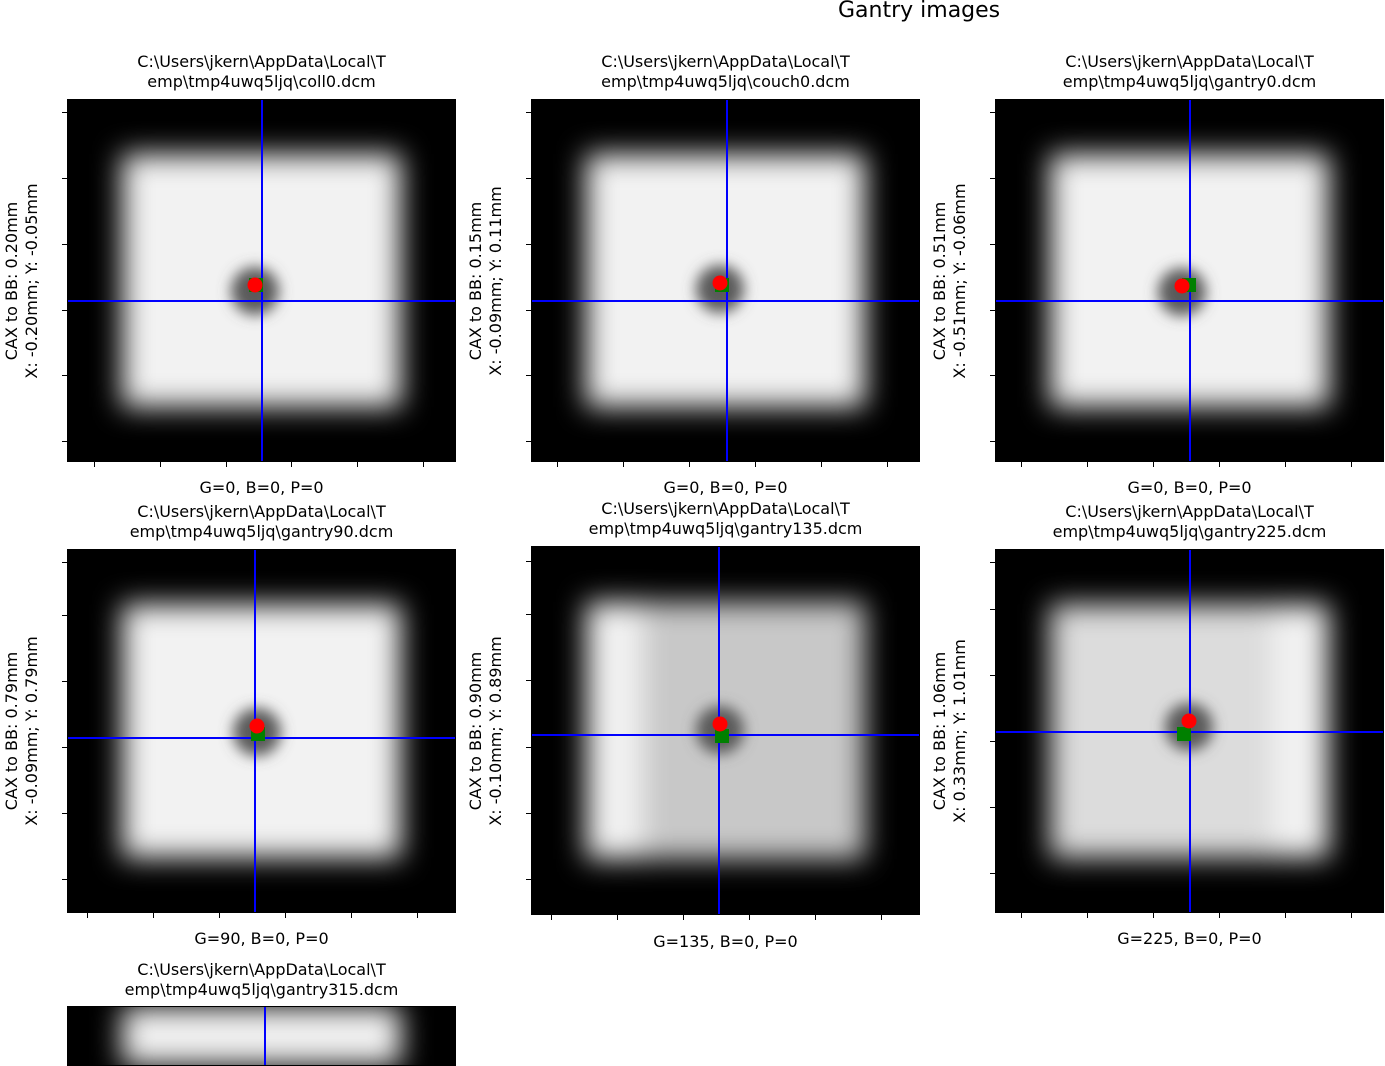  I want to click on panel-title-line: emp\tmp4uwq5ljq\gantry315.dcm, so click(262, 990).